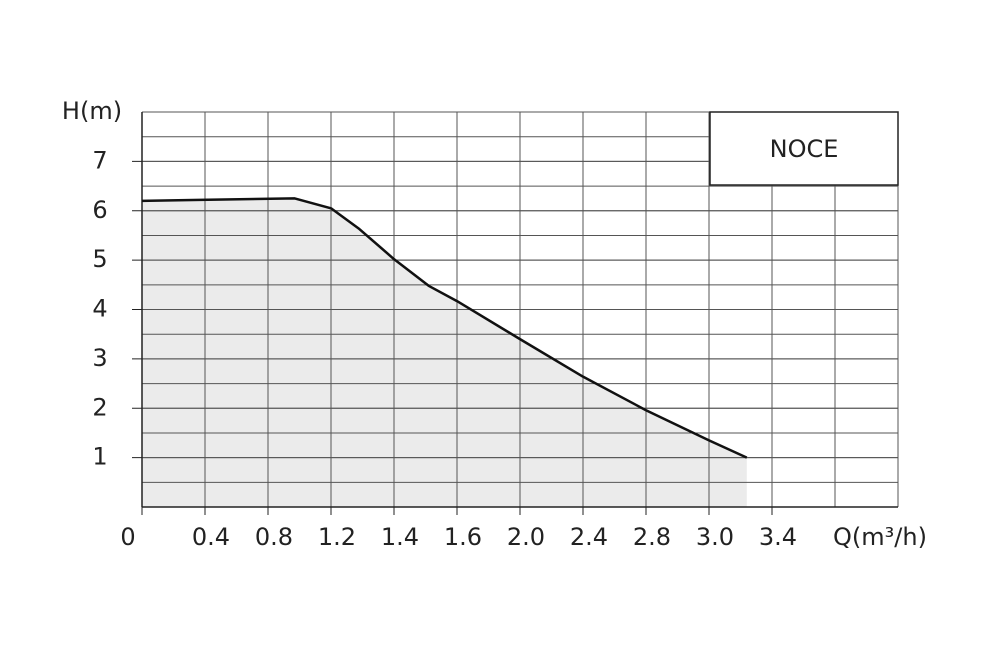  Describe the element at coordinates (127, 537) in the screenshot. I see `x-tick-label: 0` at that location.